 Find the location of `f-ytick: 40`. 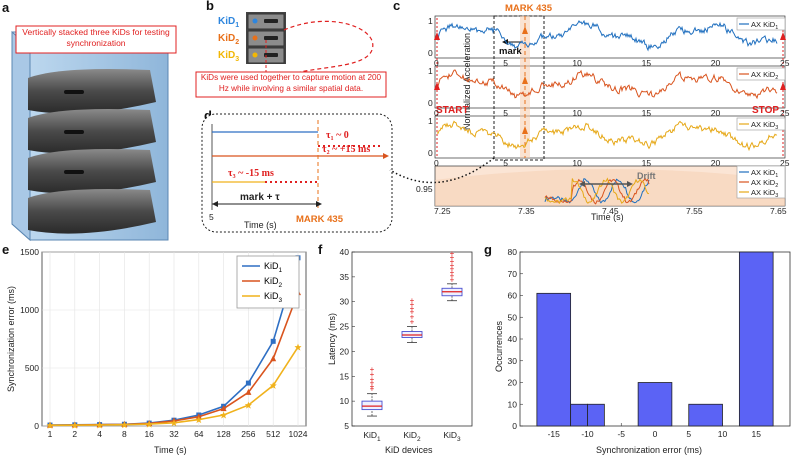

f-ytick: 40 is located at coordinates (345, 252).